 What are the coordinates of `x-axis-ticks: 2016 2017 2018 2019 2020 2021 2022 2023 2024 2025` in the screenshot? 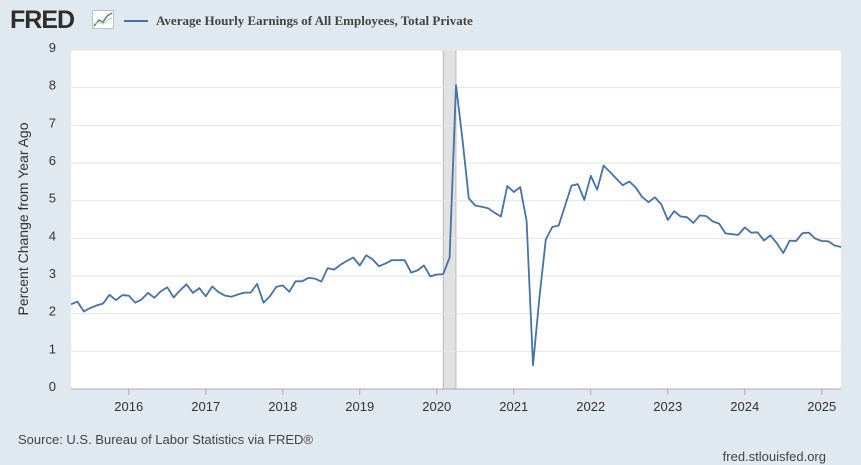 It's located at (475, 401).